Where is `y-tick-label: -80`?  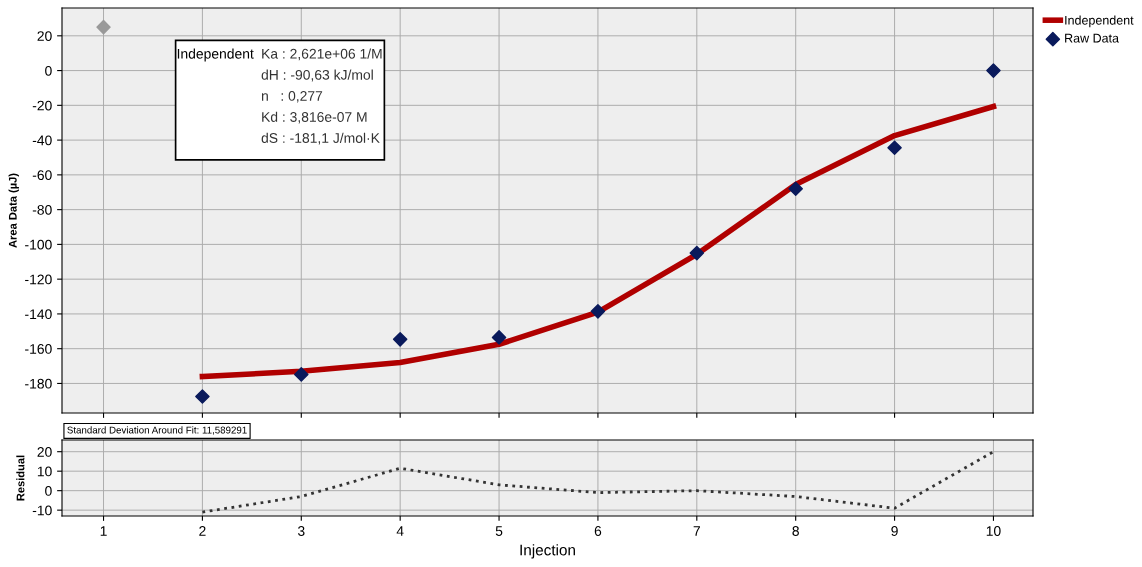
y-tick-label: -80 is located at coordinates (42, 209).